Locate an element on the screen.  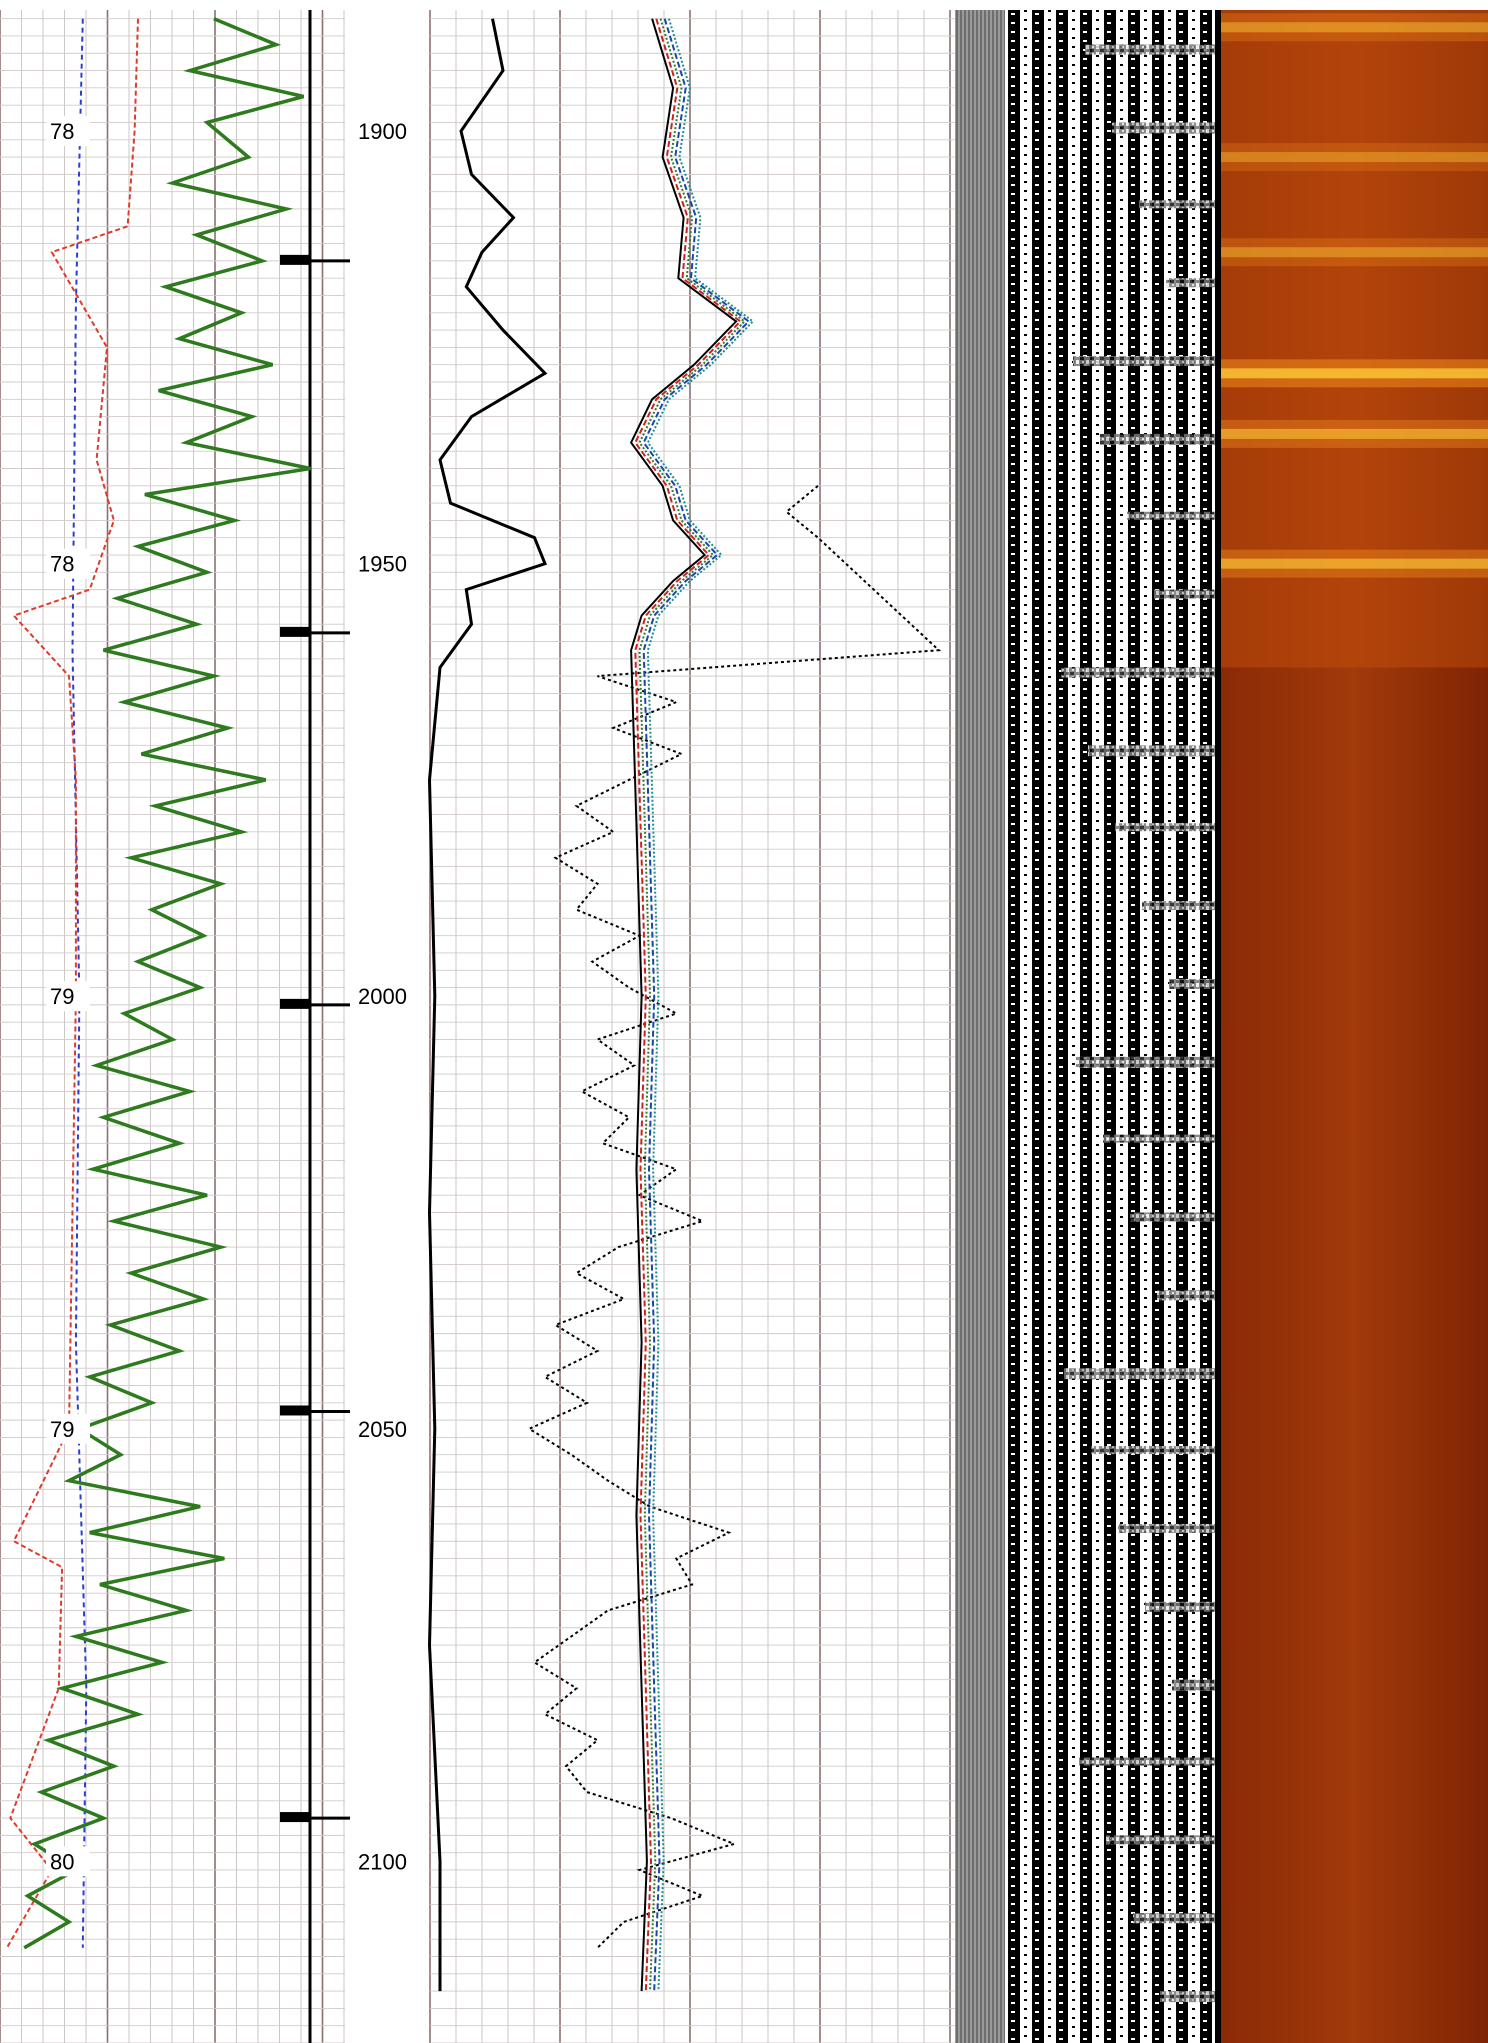
curve-red-dashed is located at coordinates (72, 983).